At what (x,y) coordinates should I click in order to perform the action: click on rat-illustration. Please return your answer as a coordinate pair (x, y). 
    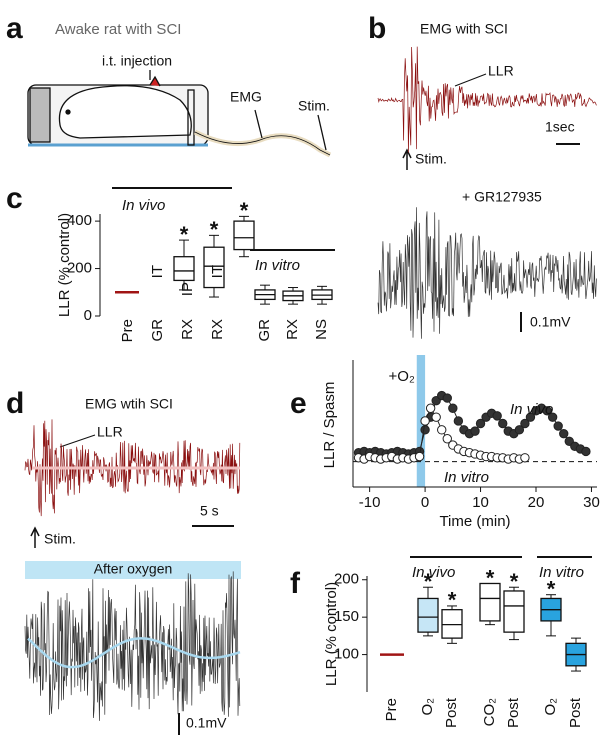
    Looking at the image, I should click on (179, 114).